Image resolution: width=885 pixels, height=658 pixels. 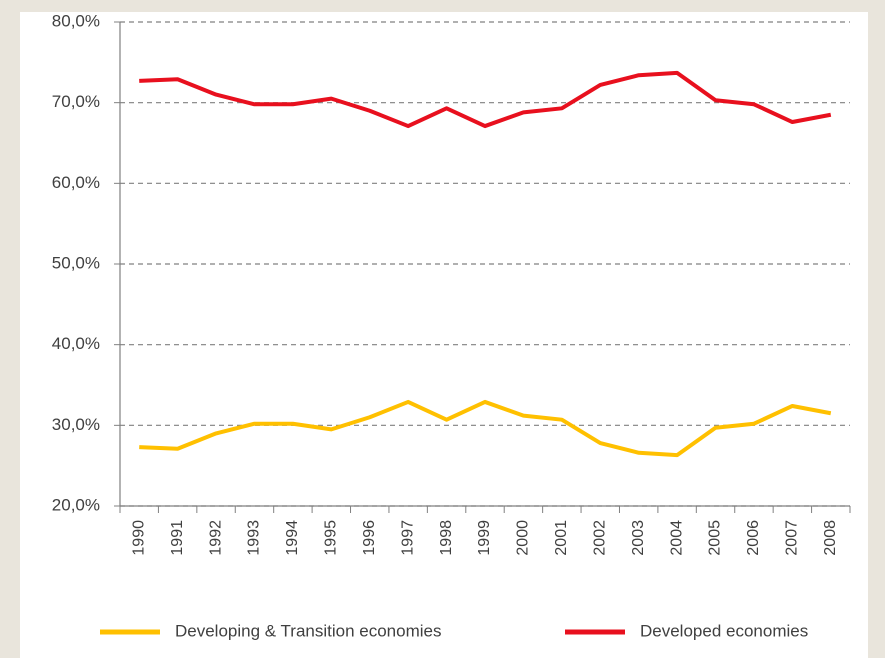 What do you see at coordinates (830, 538) in the screenshot?
I see `x-tick-label: 2008` at bounding box center [830, 538].